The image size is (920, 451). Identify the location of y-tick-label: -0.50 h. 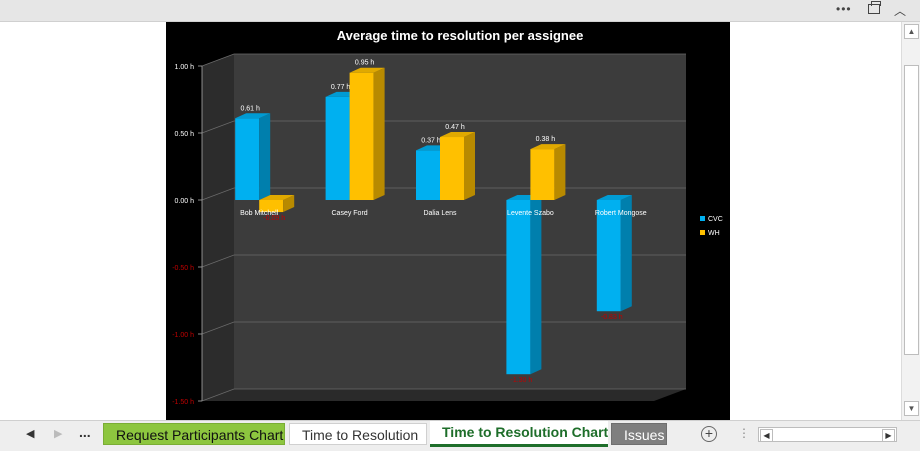
(183, 268).